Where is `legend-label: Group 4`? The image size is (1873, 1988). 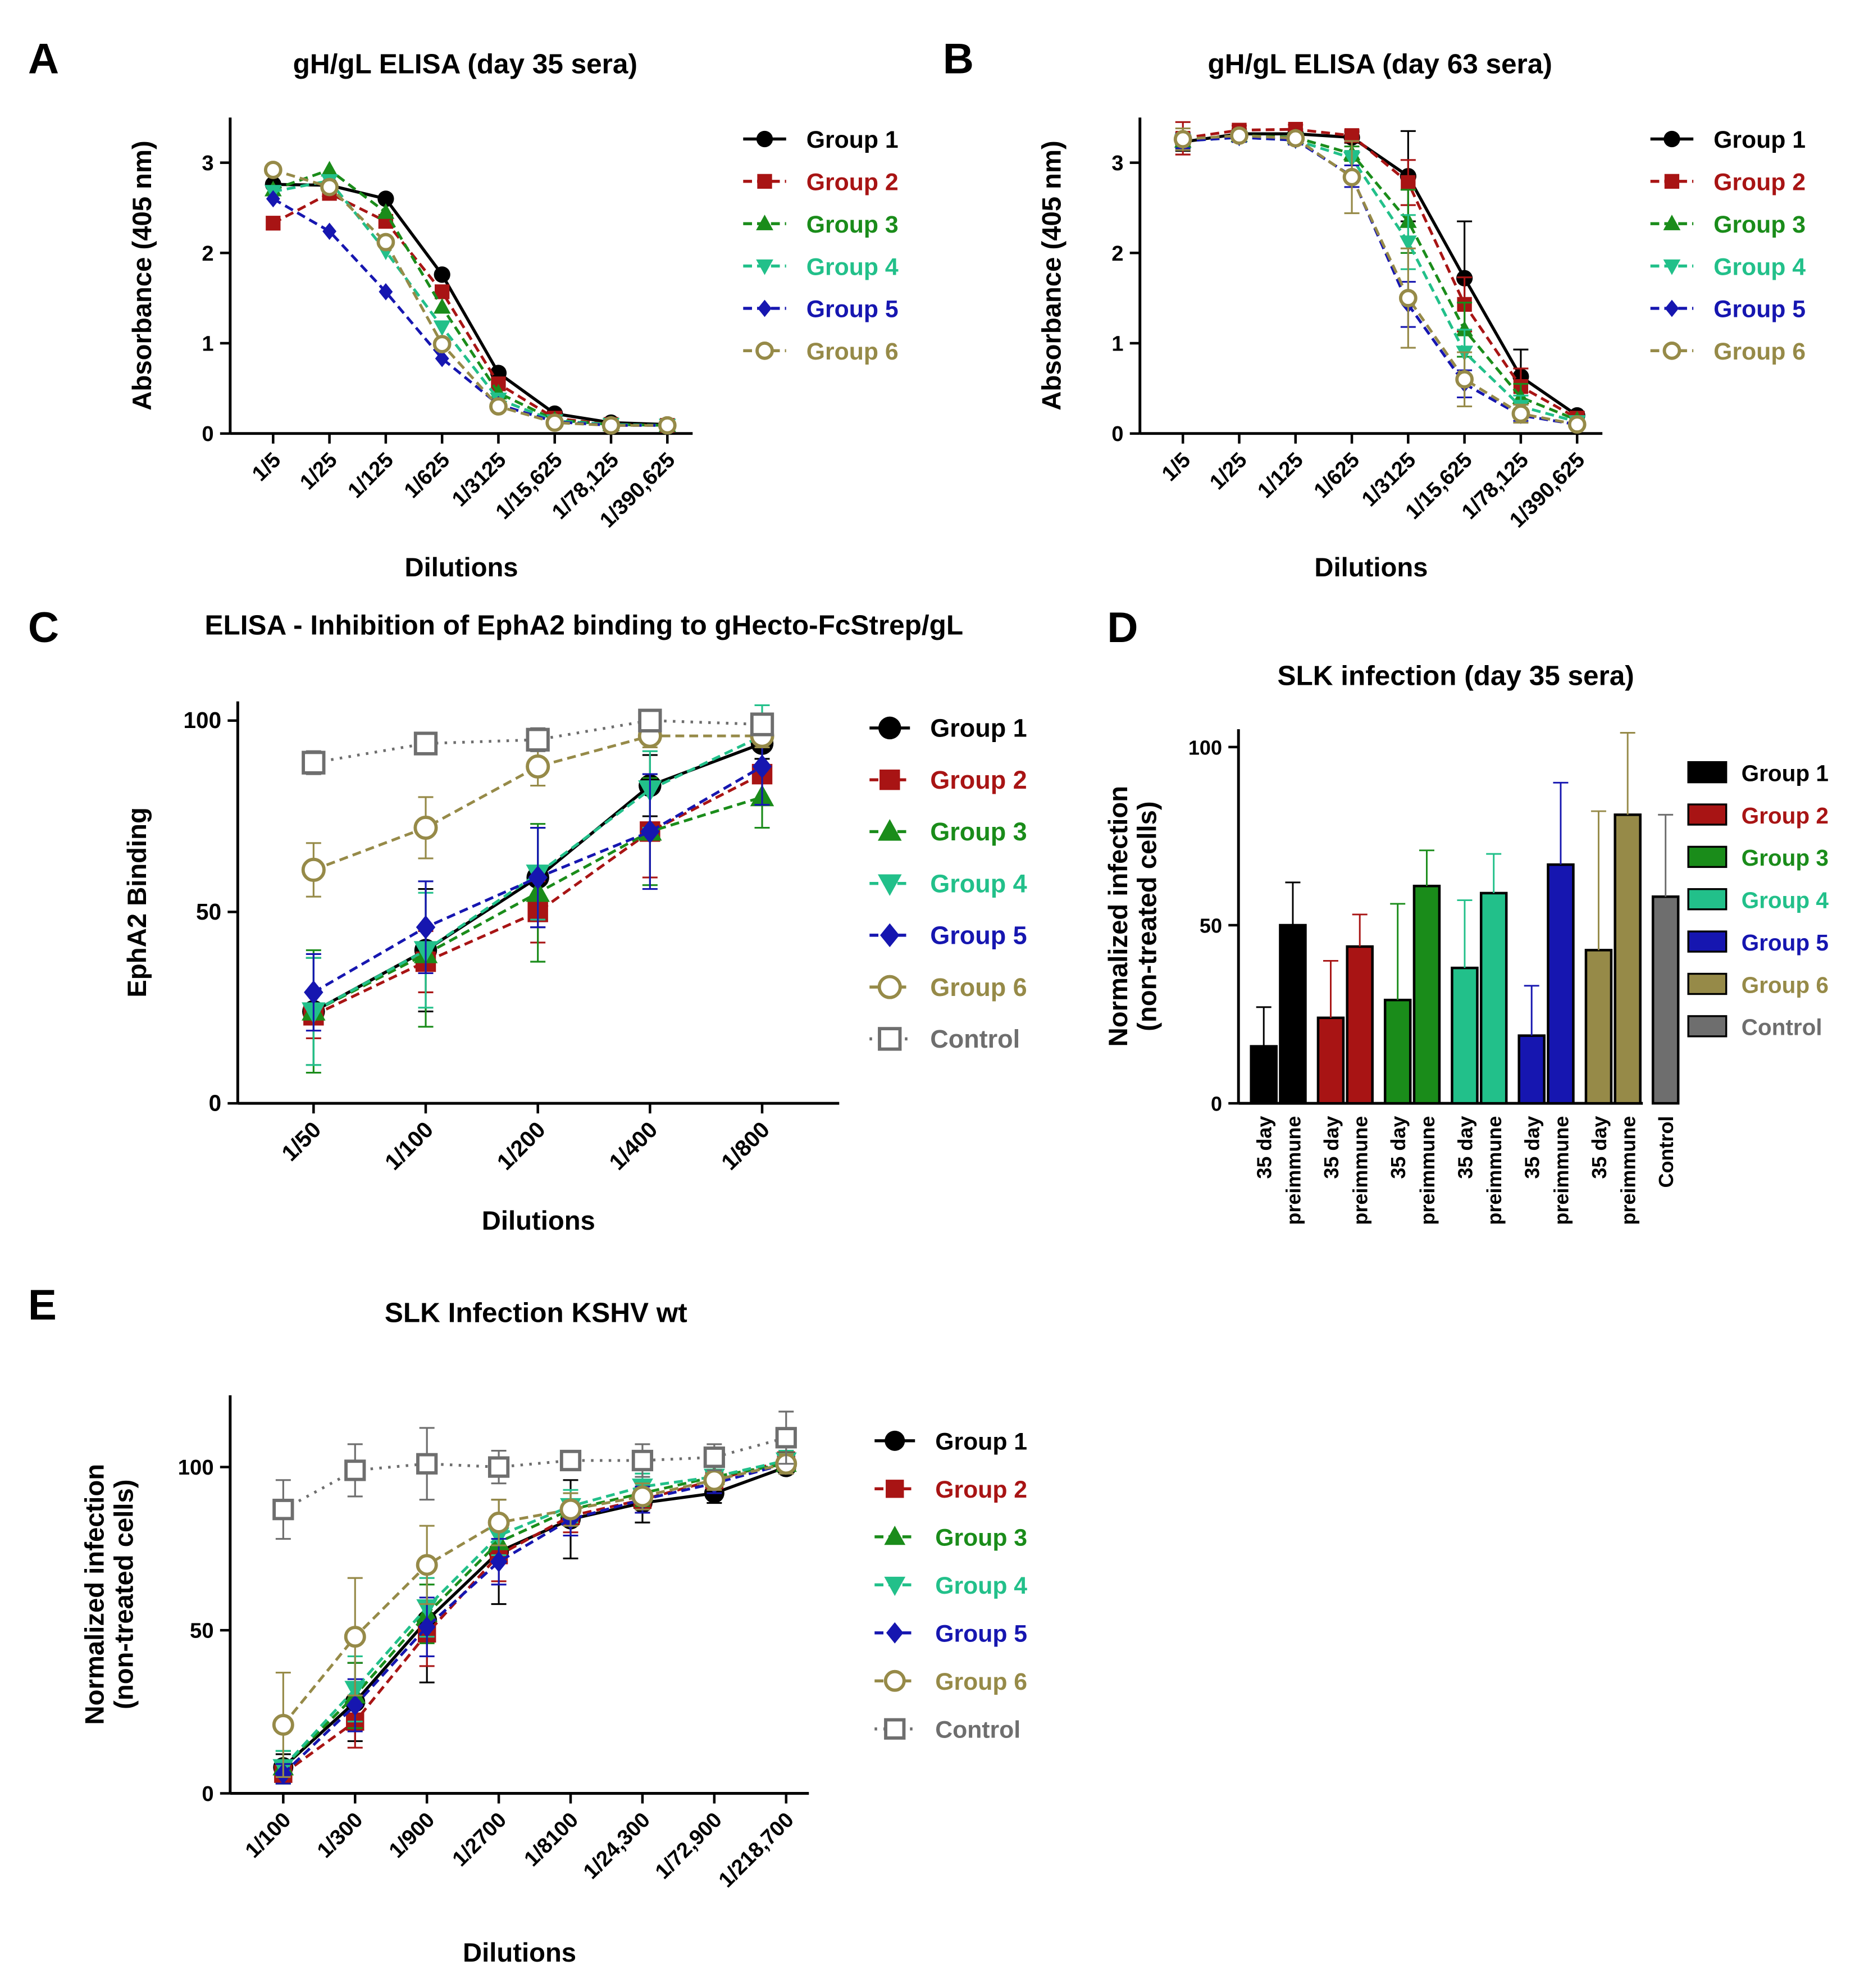
legend-label: Group 4 is located at coordinates (978, 884).